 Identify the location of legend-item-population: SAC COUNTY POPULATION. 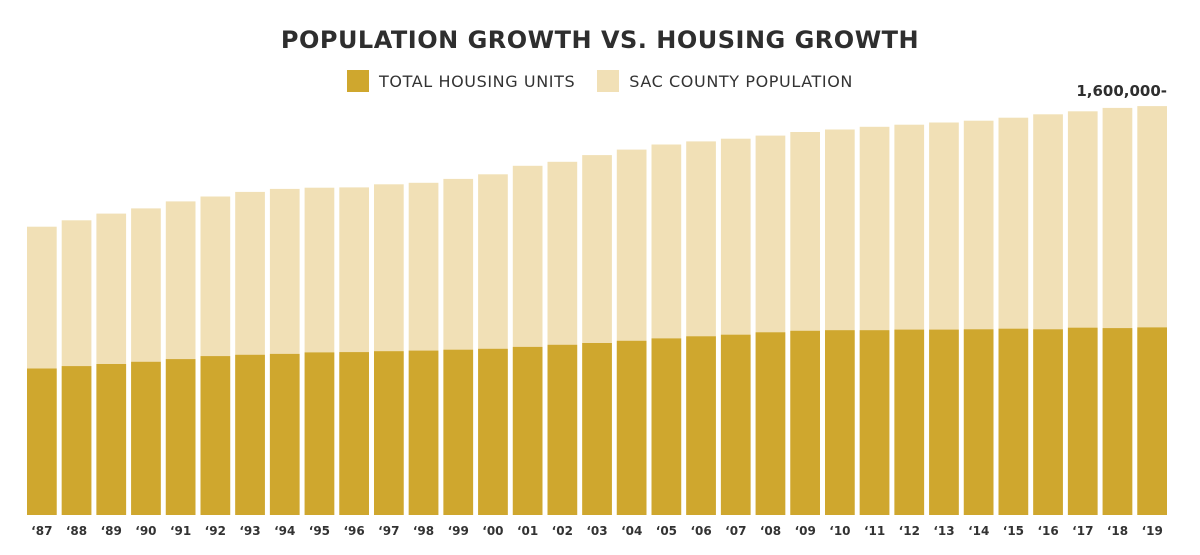
(725, 81).